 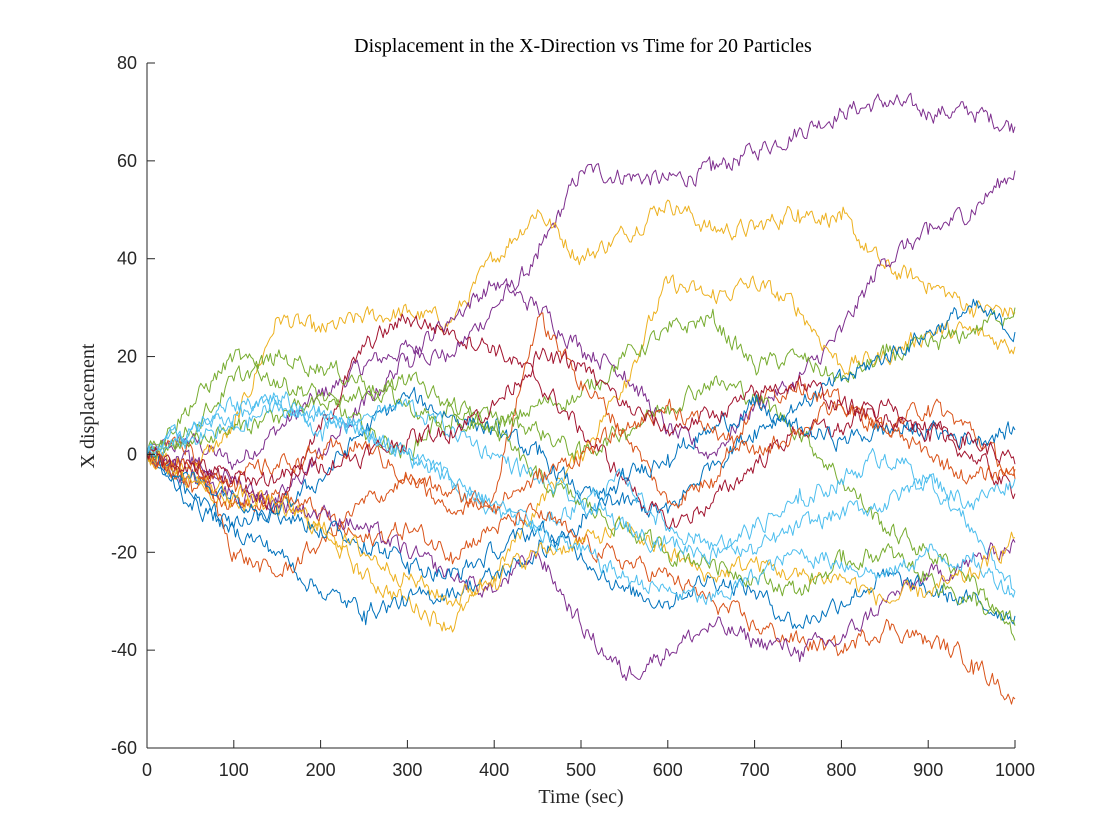 I want to click on x-tick-label: 800, so click(x=841, y=770).